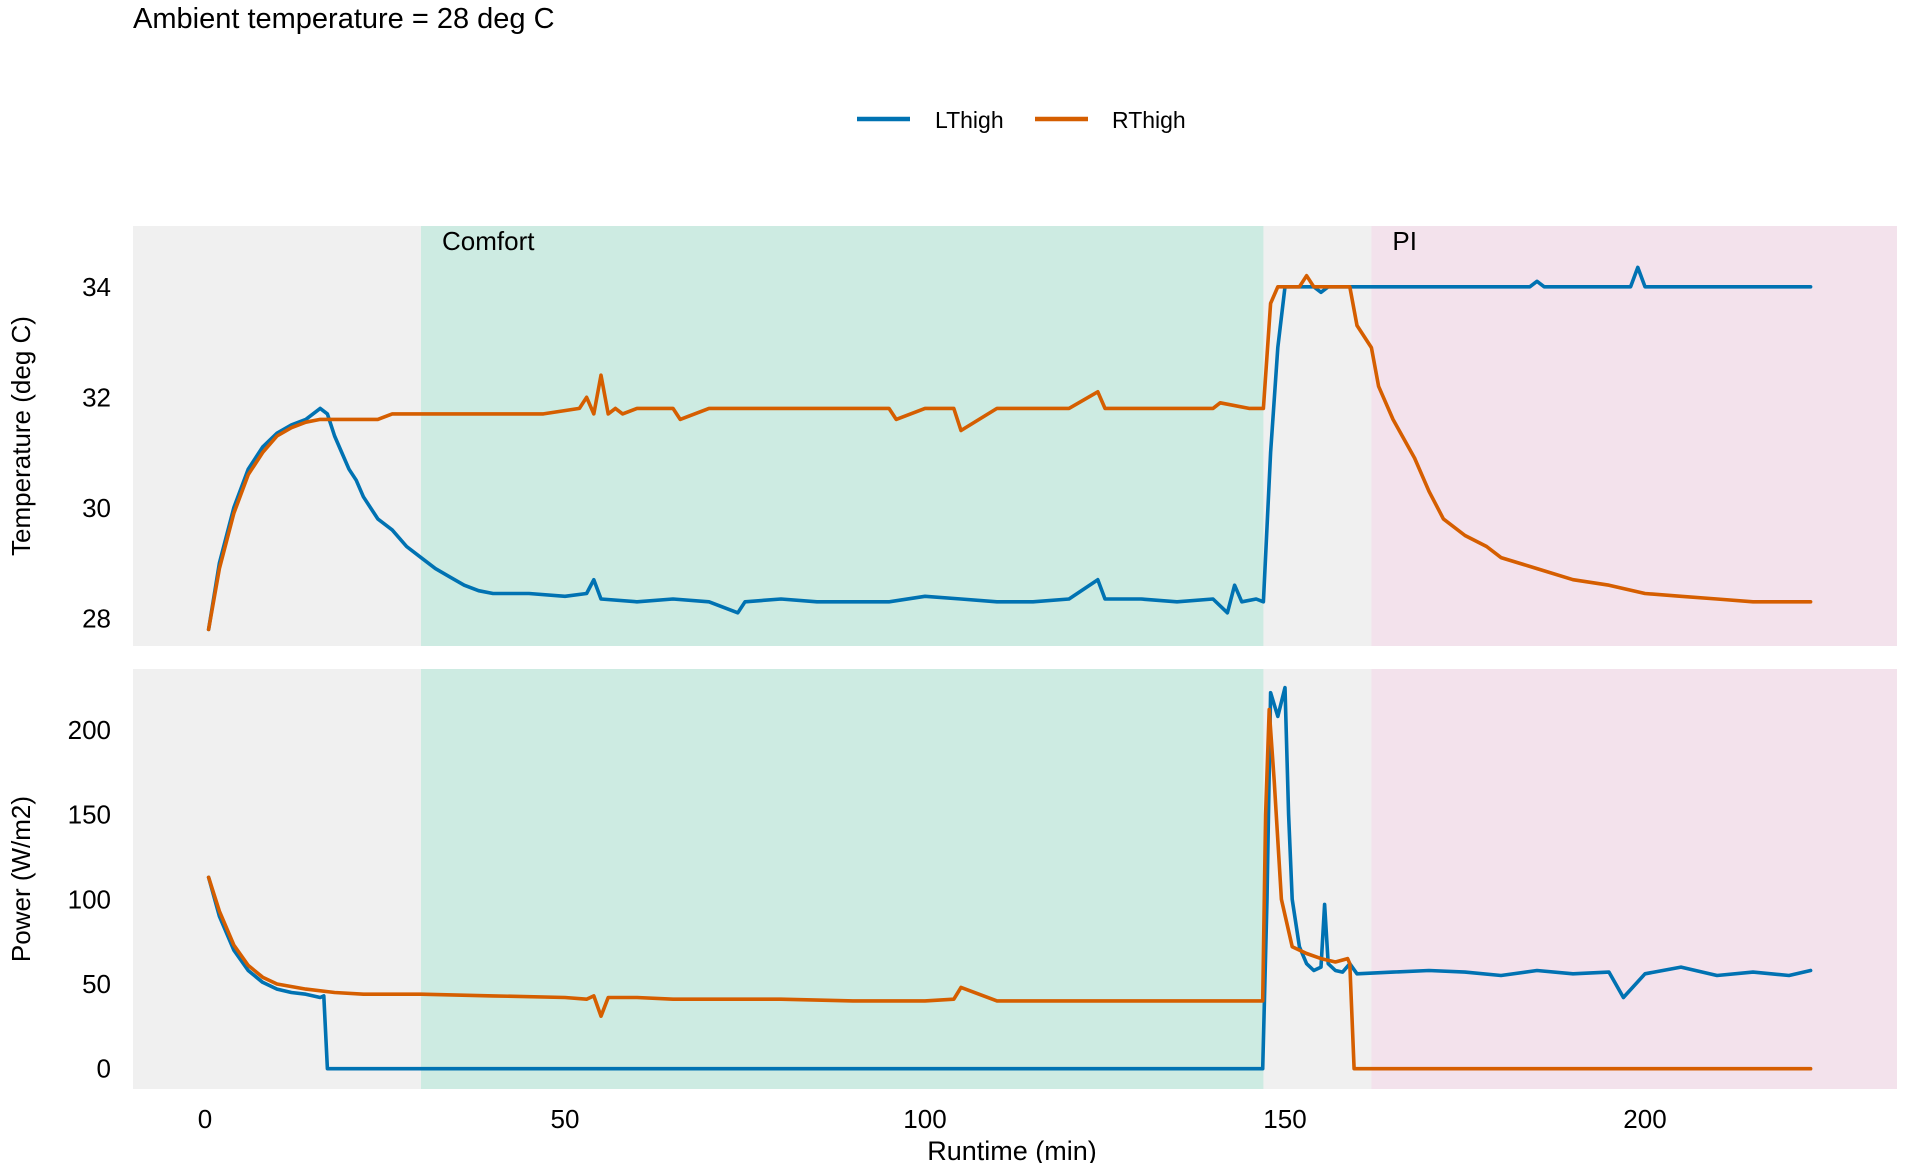 Image resolution: width=1928 pixels, height=1163 pixels. I want to click on y-tick-label: 100, so click(89, 899).